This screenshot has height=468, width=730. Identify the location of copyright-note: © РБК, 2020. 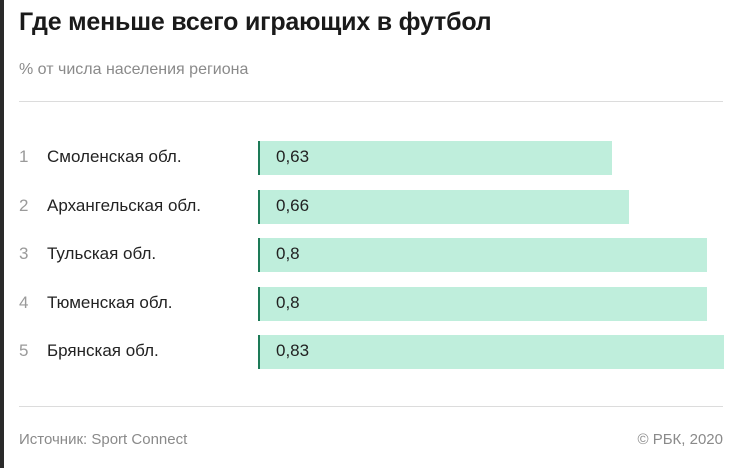
(680, 439).